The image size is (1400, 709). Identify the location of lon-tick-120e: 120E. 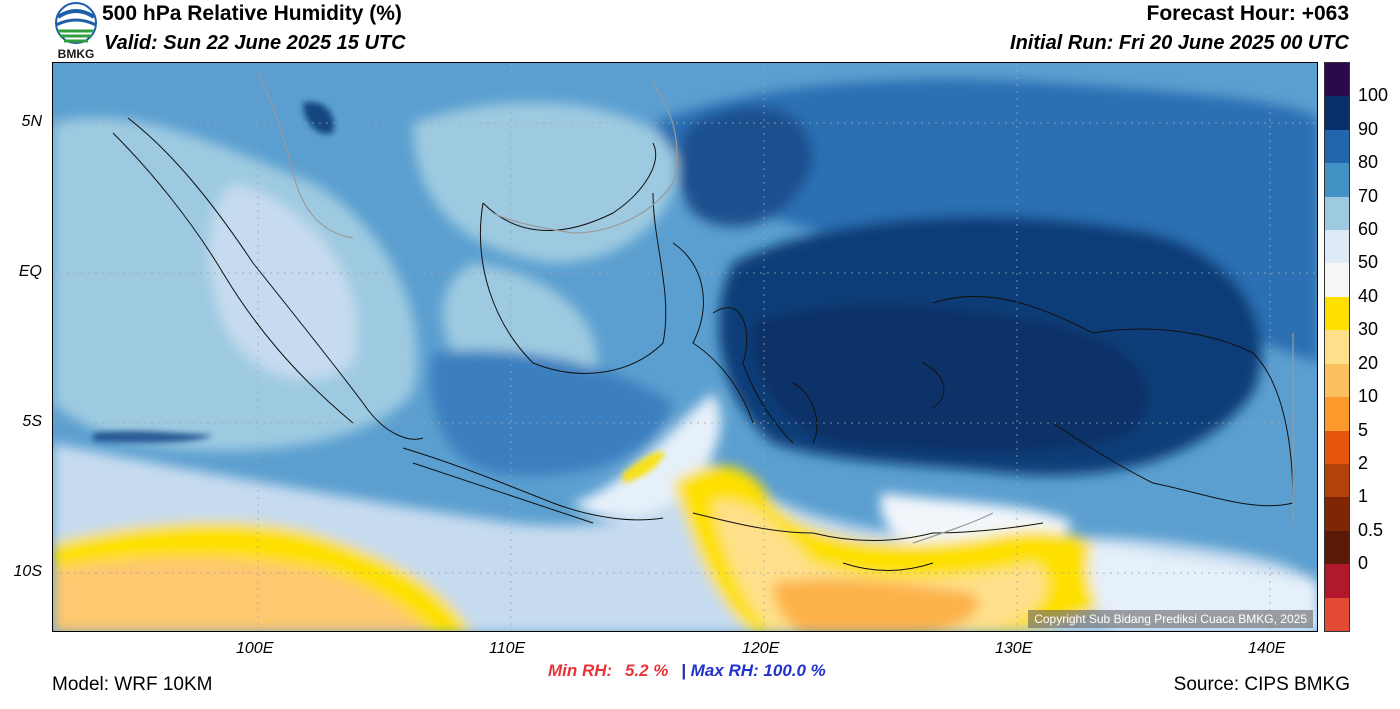
(761, 648).